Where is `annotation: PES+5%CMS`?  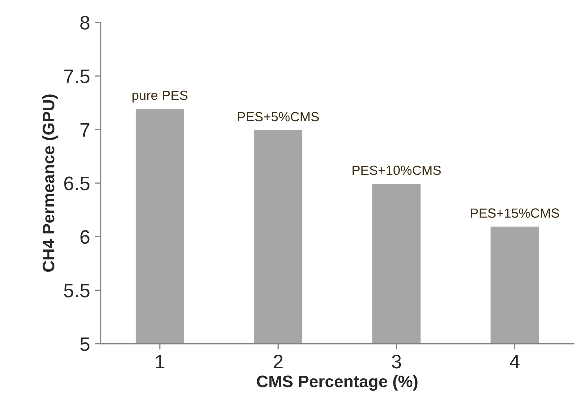
annotation: PES+5%CMS is located at coordinates (279, 117).